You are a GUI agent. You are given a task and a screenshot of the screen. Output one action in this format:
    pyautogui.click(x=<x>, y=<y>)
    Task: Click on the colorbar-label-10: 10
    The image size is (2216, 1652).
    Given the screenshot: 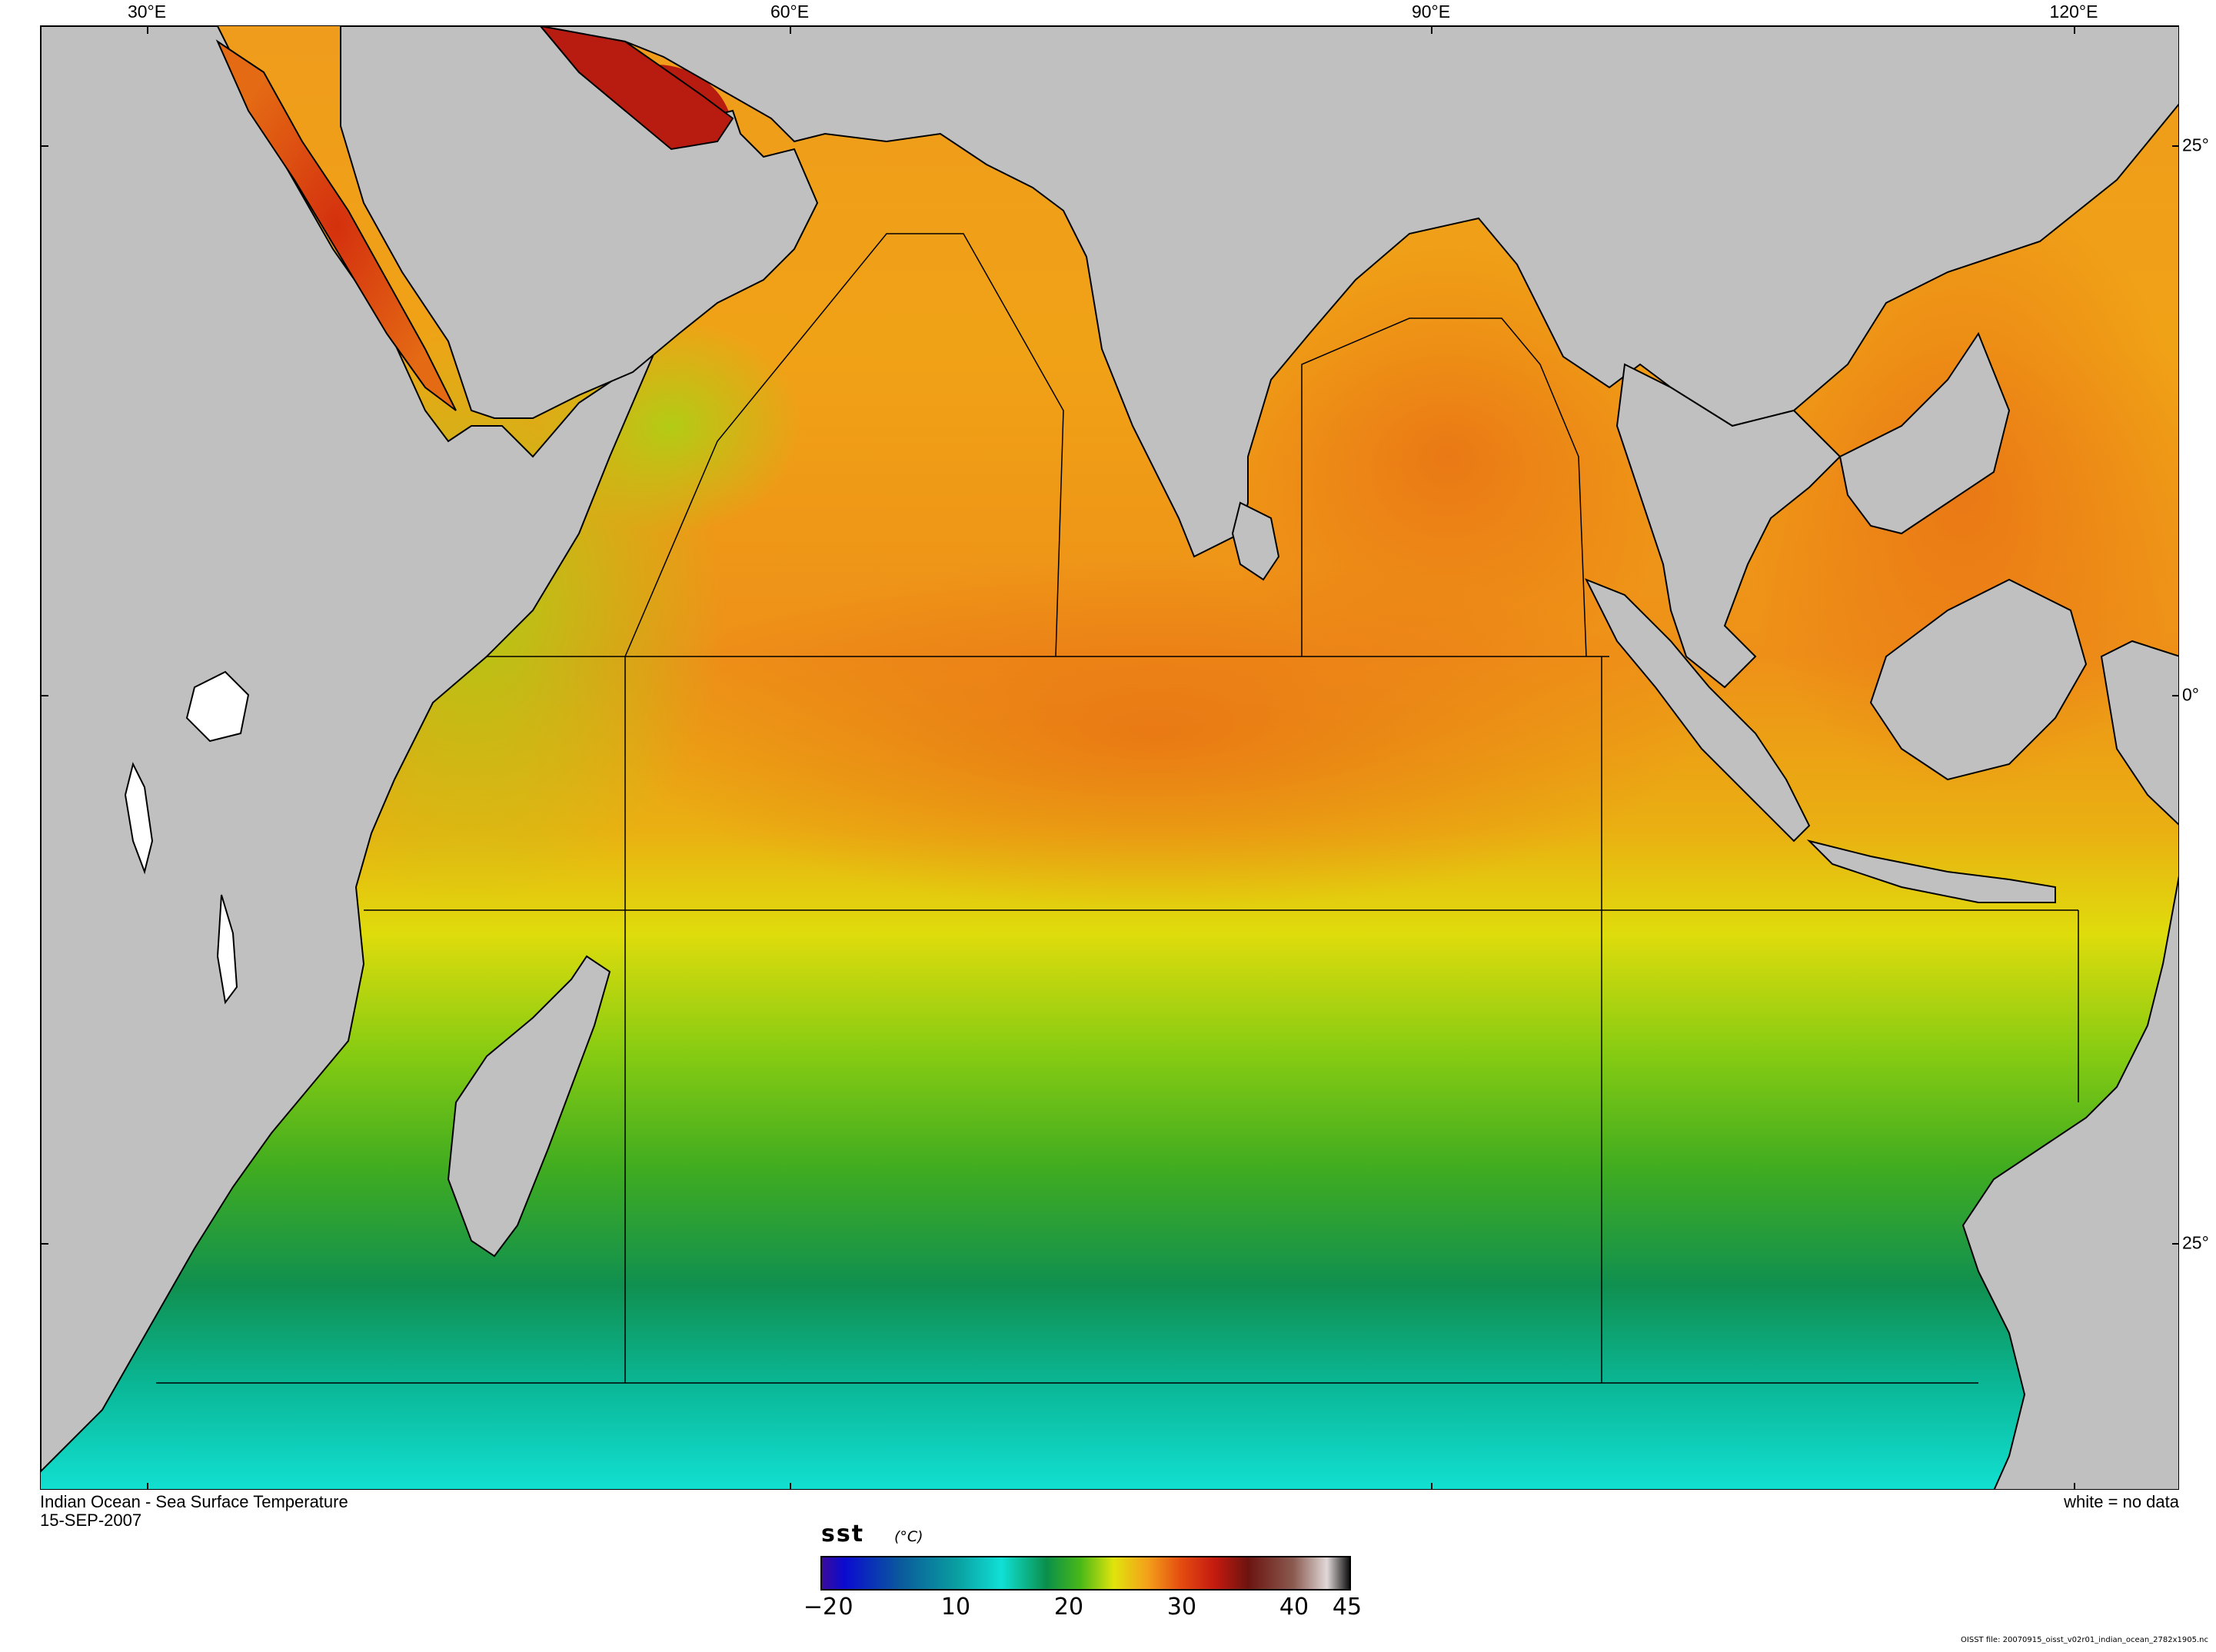 What is the action you would take?
    pyautogui.click(x=956, y=1607)
    